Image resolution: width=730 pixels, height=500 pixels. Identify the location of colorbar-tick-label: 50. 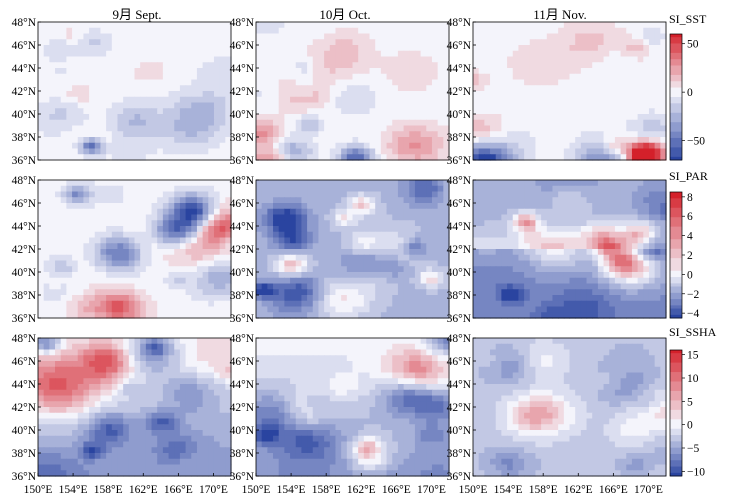
(693, 45).